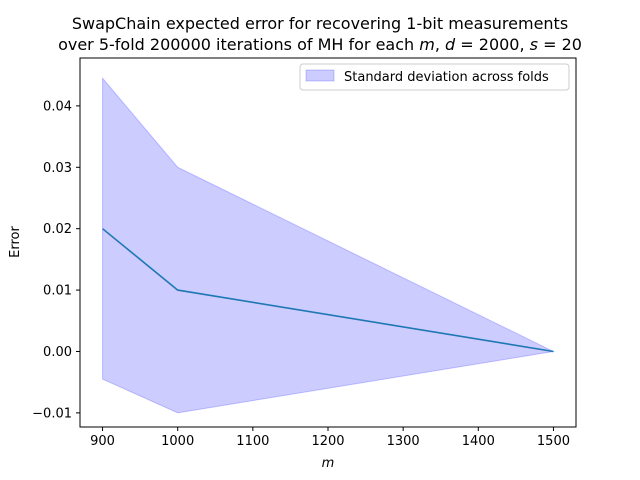  Describe the element at coordinates (57, 106) in the screenshot. I see `y-tick-label: 0.04` at that location.